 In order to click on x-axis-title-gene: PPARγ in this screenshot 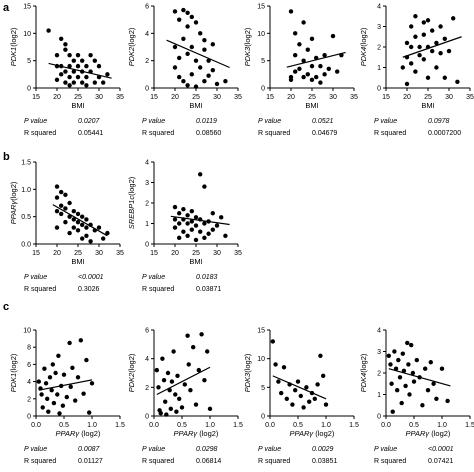, I will do `click(68, 433)`.